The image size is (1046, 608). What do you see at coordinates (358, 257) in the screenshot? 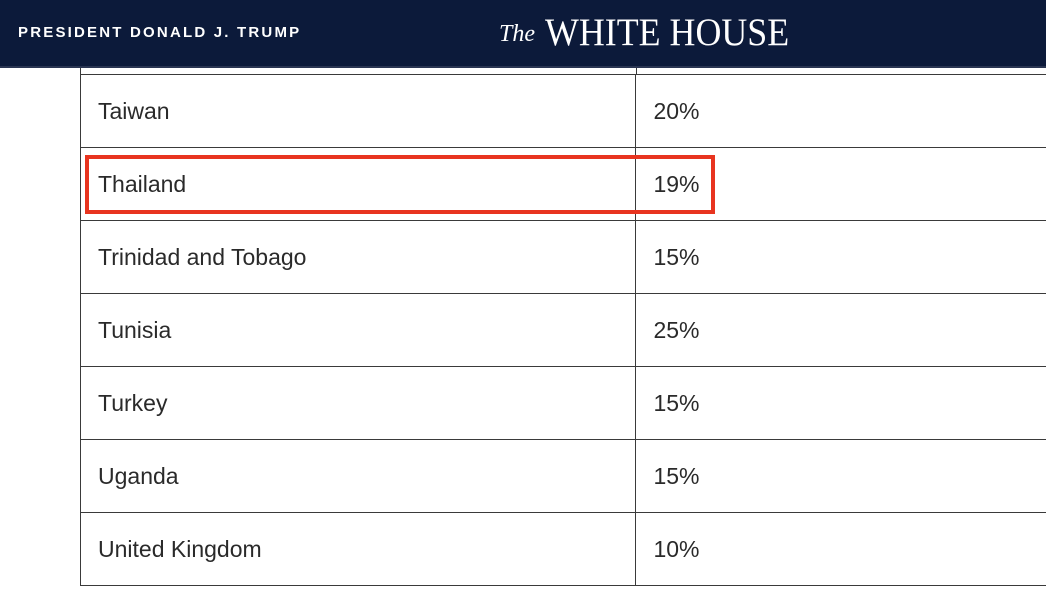
I see `country-cell: Trinidad and Tobago` at bounding box center [358, 257].